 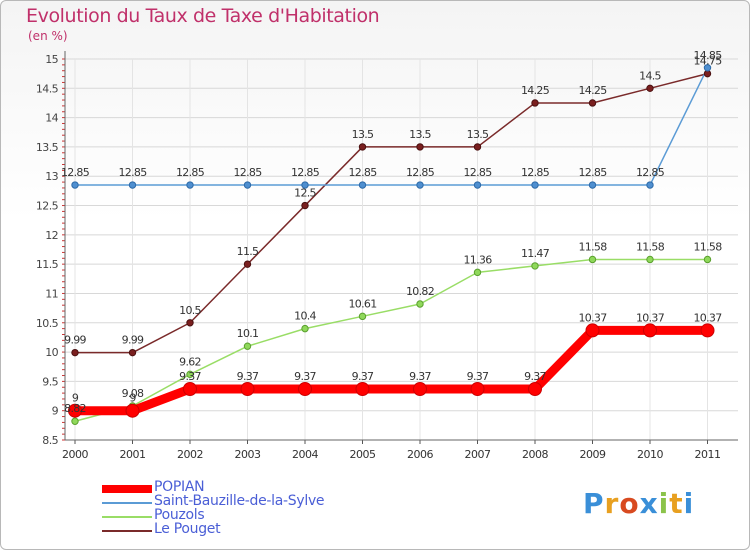 I want to click on y-tick-label: 9, so click(x=55, y=411).